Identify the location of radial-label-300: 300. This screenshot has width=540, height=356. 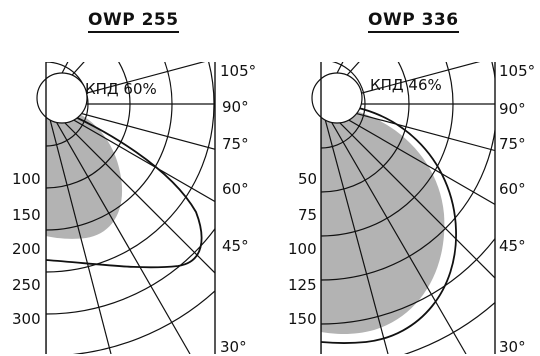
(26, 319).